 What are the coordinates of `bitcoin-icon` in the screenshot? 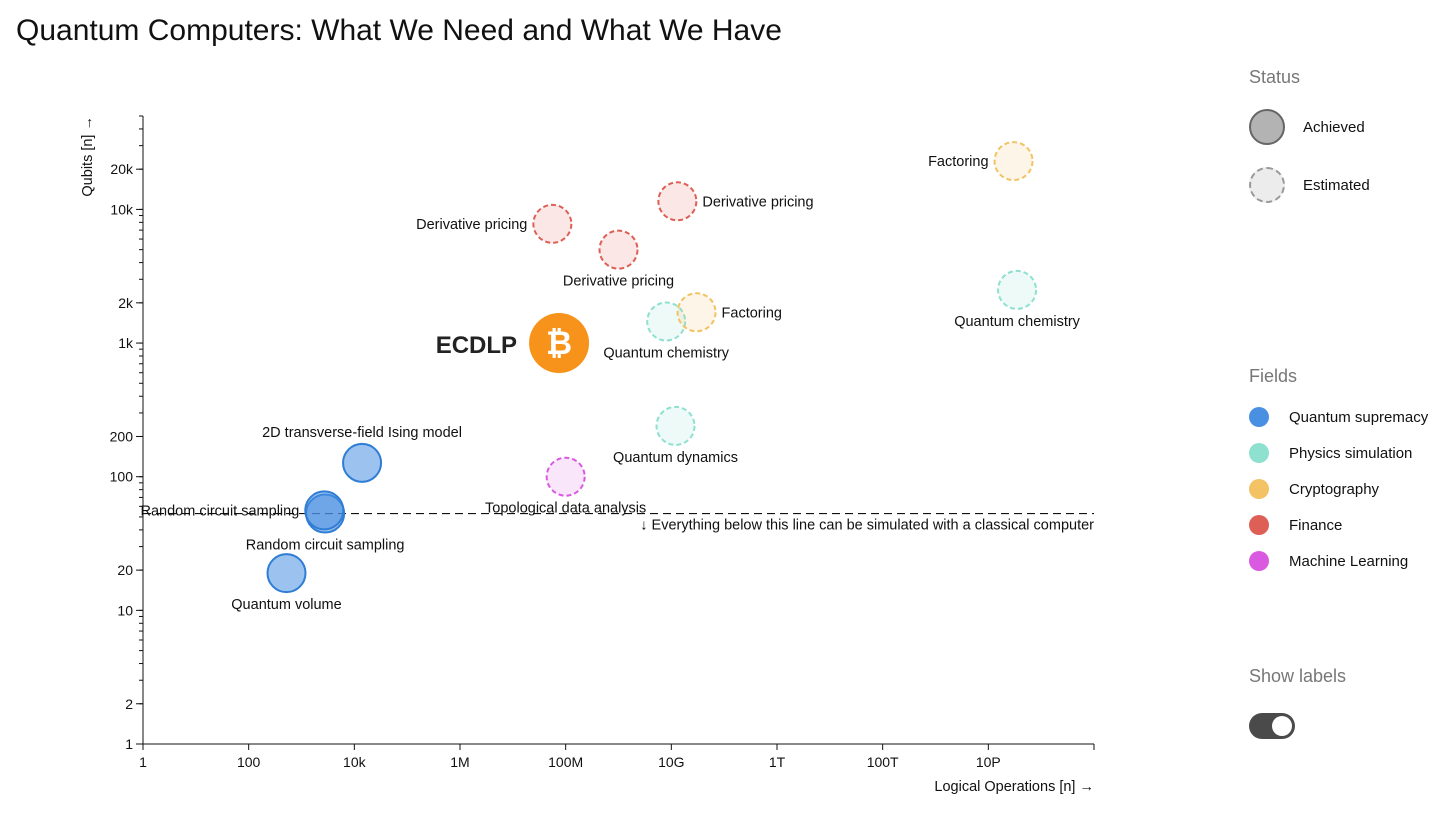 It's located at (559, 343).